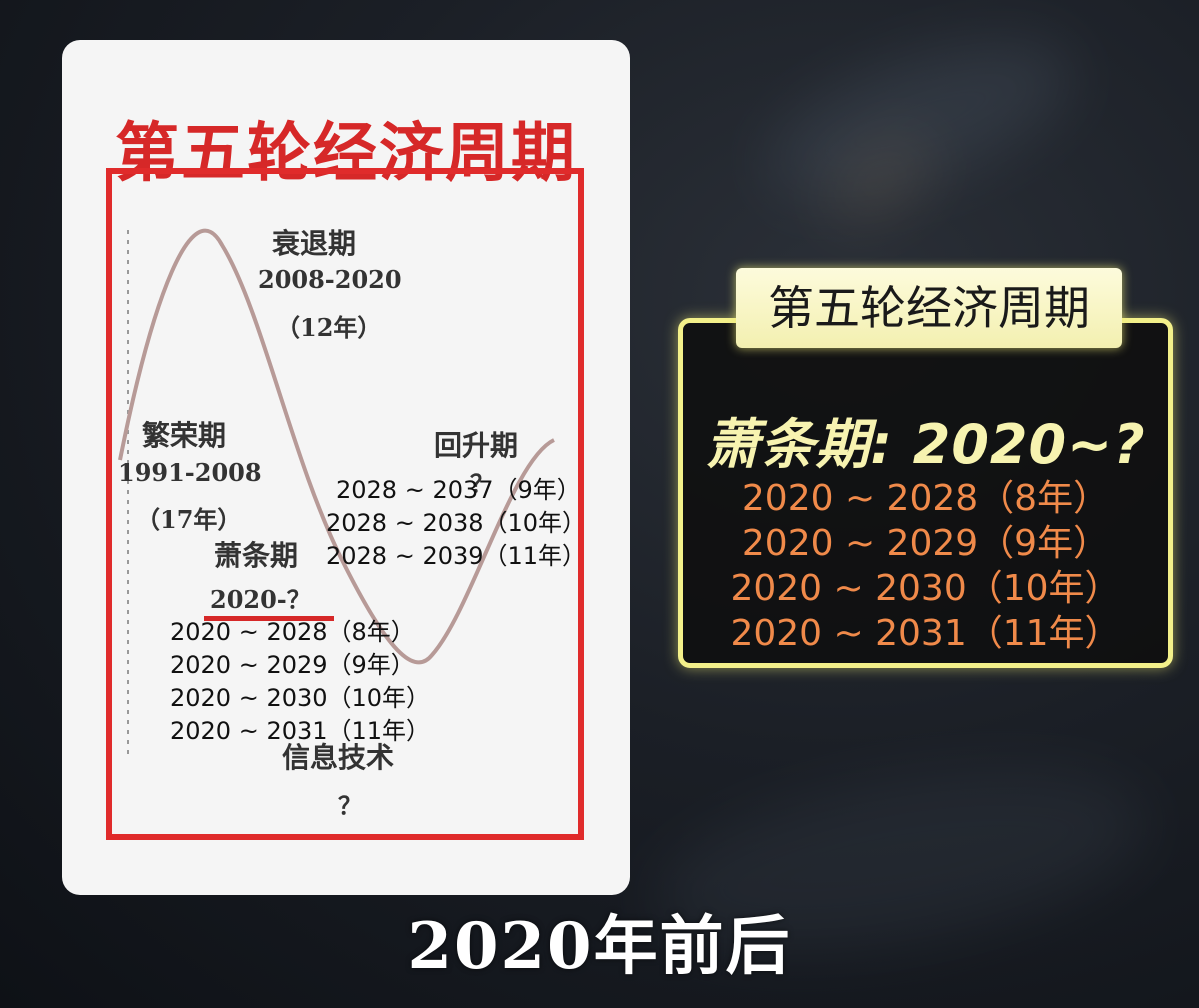  Describe the element at coordinates (330, 279) in the screenshot. I see `recession-years: 2008-2020` at that location.